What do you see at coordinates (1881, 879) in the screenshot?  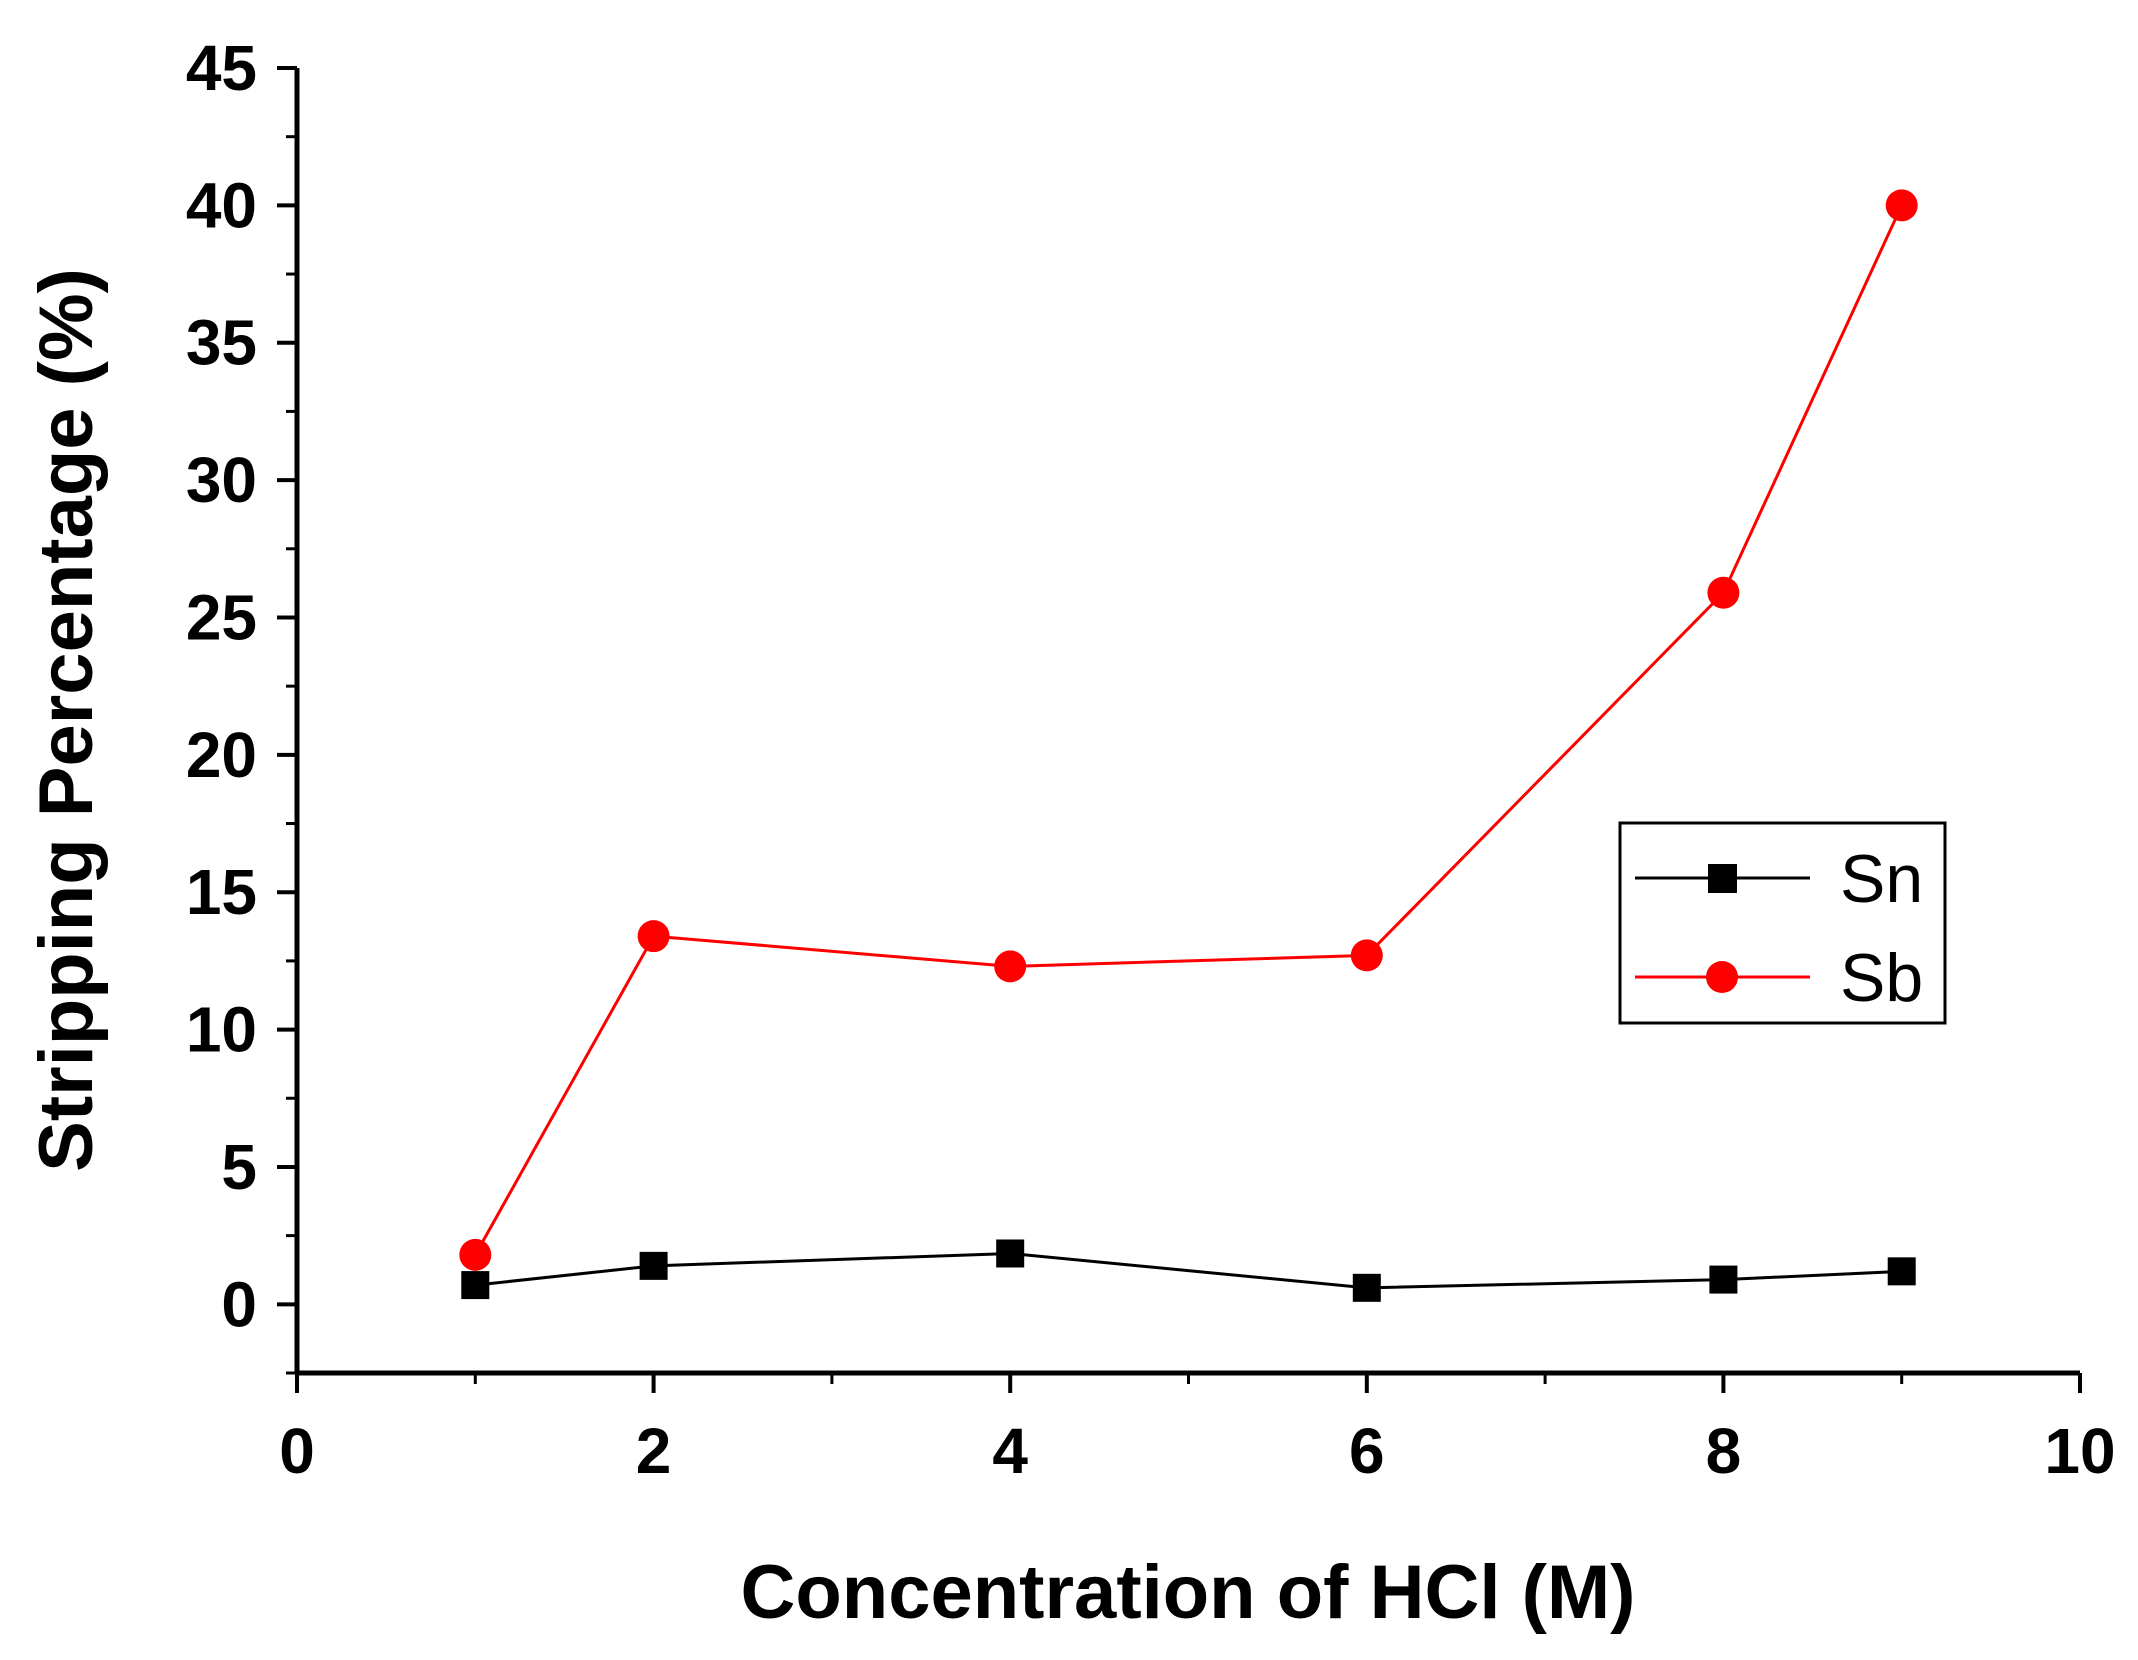 I see `legend-label-sn: Sn` at bounding box center [1881, 879].